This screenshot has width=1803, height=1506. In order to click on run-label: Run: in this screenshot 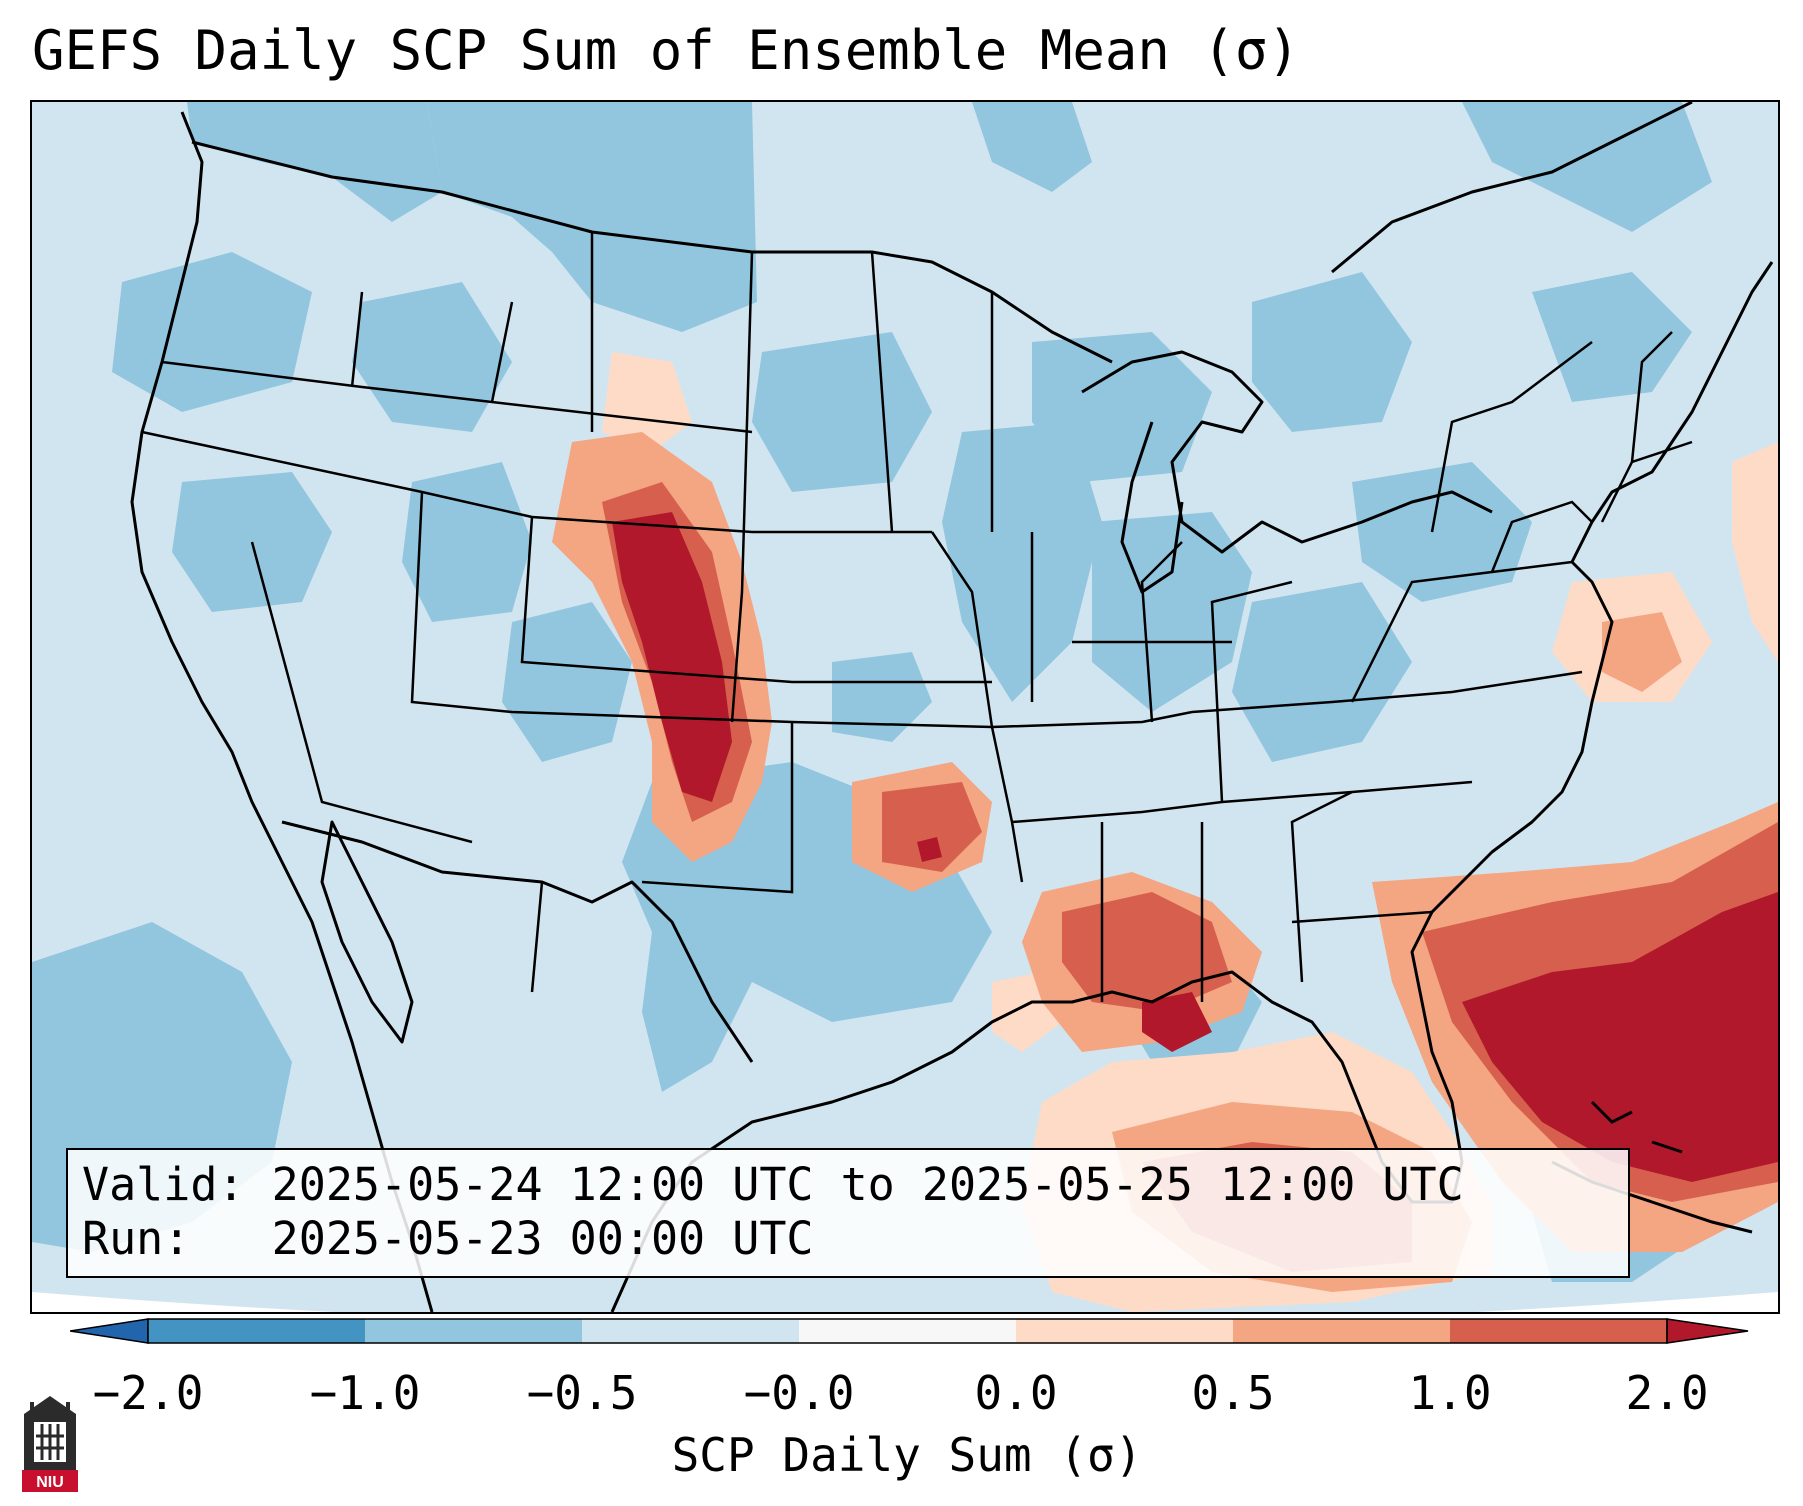, I will do `click(136, 1238)`.